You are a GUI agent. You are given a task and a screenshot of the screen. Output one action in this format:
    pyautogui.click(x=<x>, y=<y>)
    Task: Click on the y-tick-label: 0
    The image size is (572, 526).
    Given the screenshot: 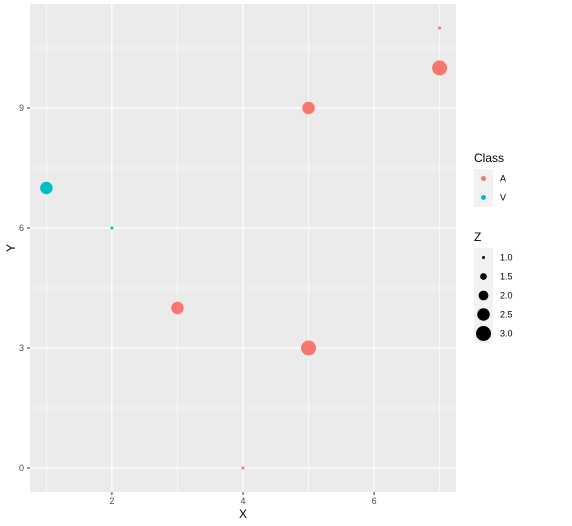 What is the action you would take?
    pyautogui.click(x=21, y=468)
    